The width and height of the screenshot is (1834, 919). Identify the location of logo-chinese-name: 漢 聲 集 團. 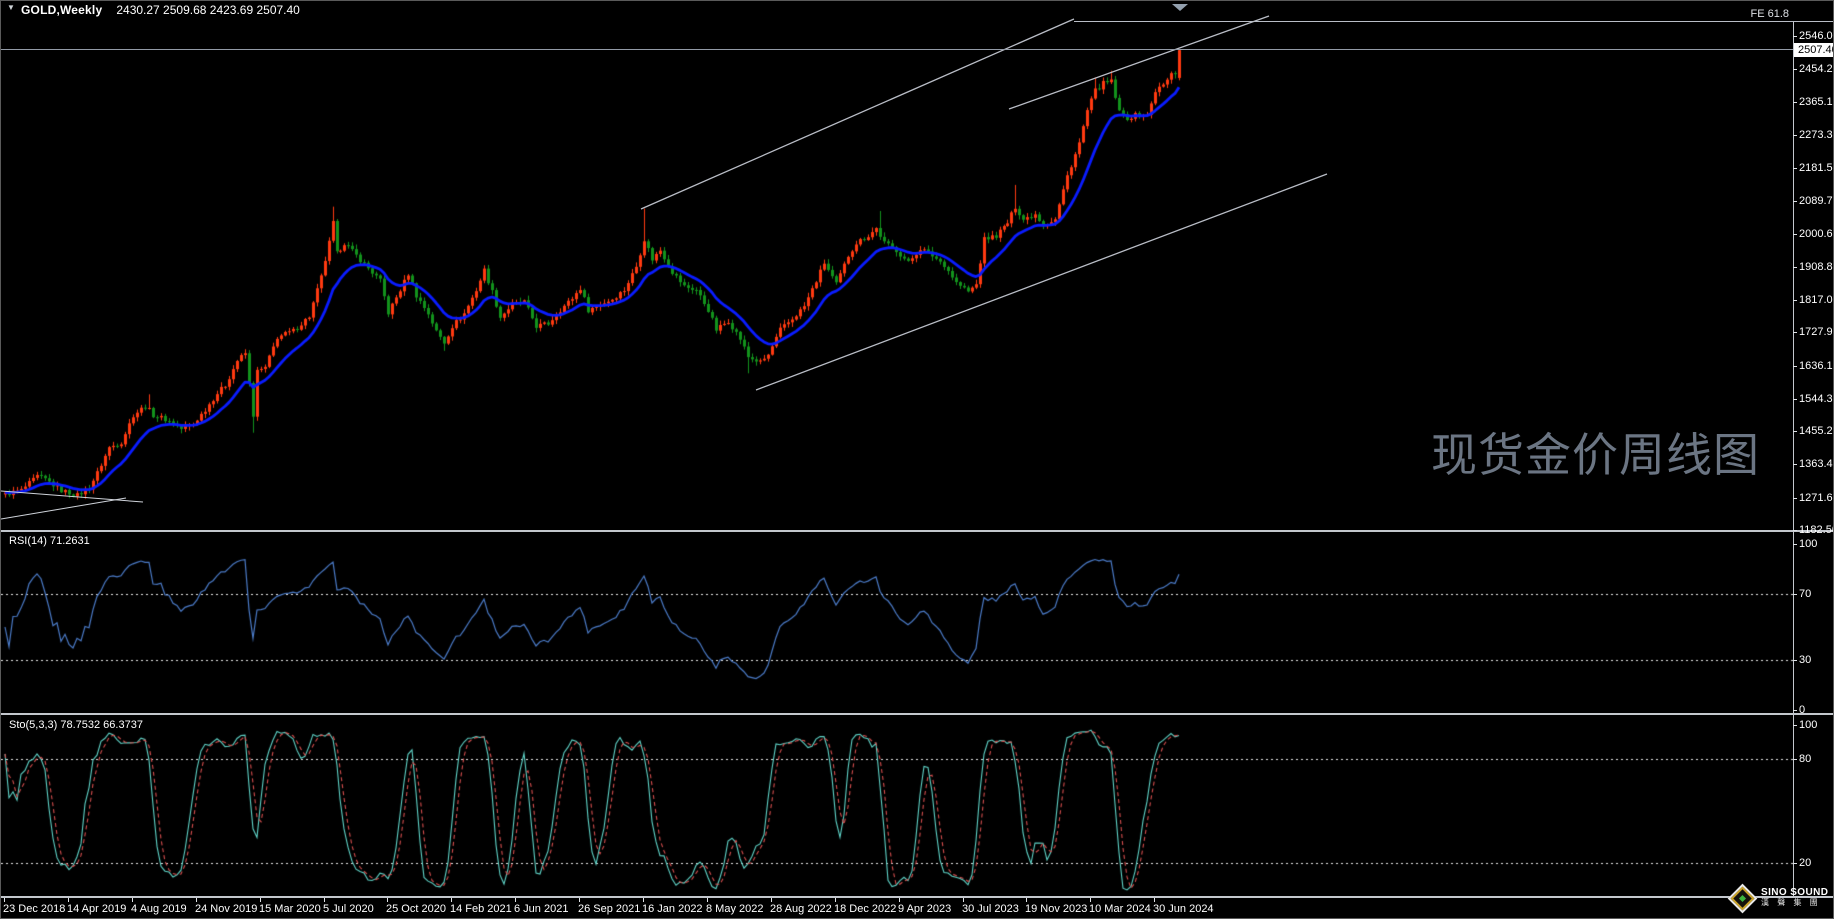
(1791, 902).